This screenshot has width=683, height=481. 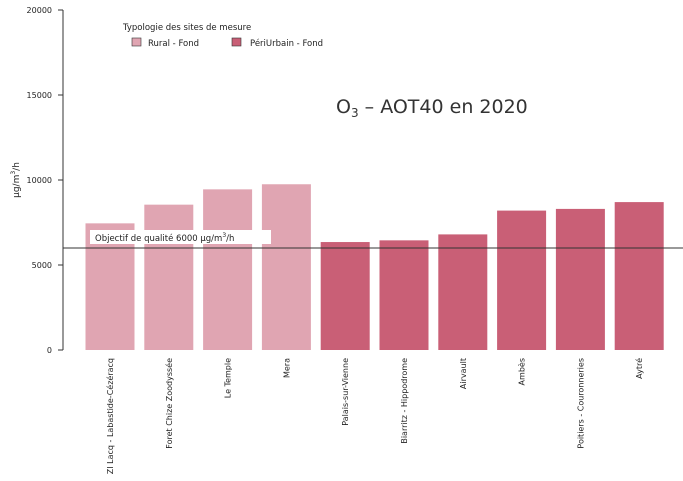 What do you see at coordinates (286, 368) in the screenshot?
I see `x-tick-label: Mera` at bounding box center [286, 368].